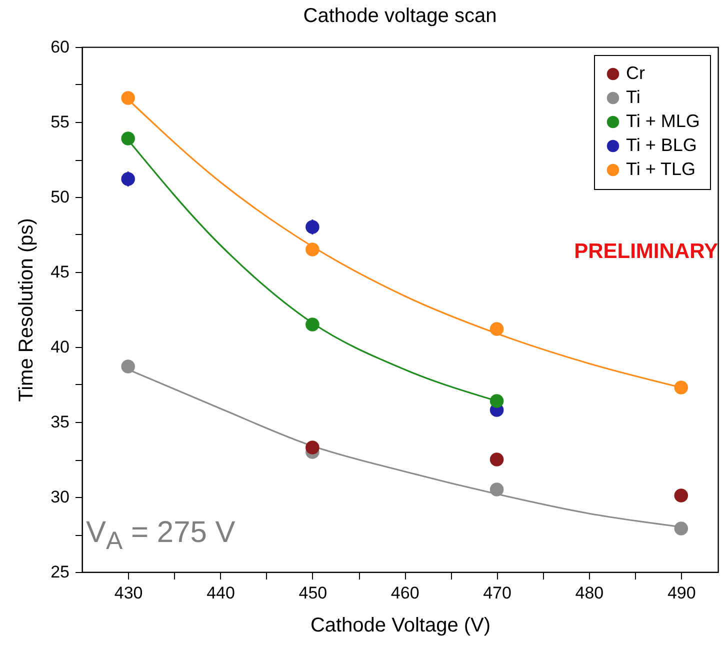 Image resolution: width=728 pixels, height=653 pixels. What do you see at coordinates (161, 535) in the screenshot?
I see `annotation: V$_{A}$ = 275 V` at bounding box center [161, 535].